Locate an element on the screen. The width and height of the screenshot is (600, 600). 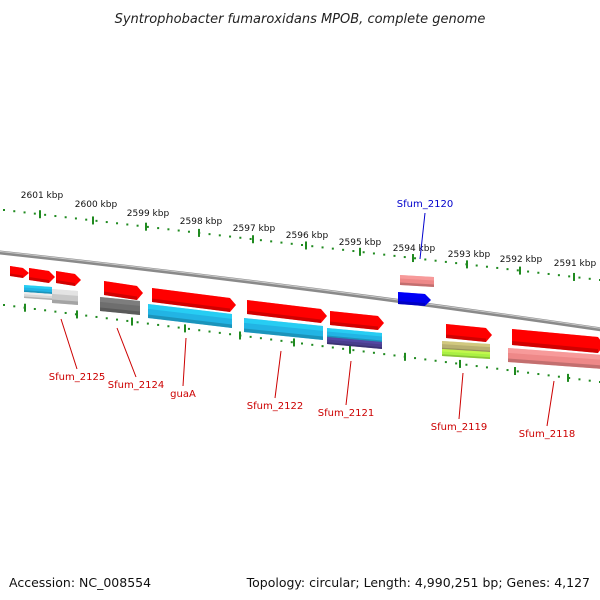
gene-sfum-2118-red is located at coordinates (556, 341).